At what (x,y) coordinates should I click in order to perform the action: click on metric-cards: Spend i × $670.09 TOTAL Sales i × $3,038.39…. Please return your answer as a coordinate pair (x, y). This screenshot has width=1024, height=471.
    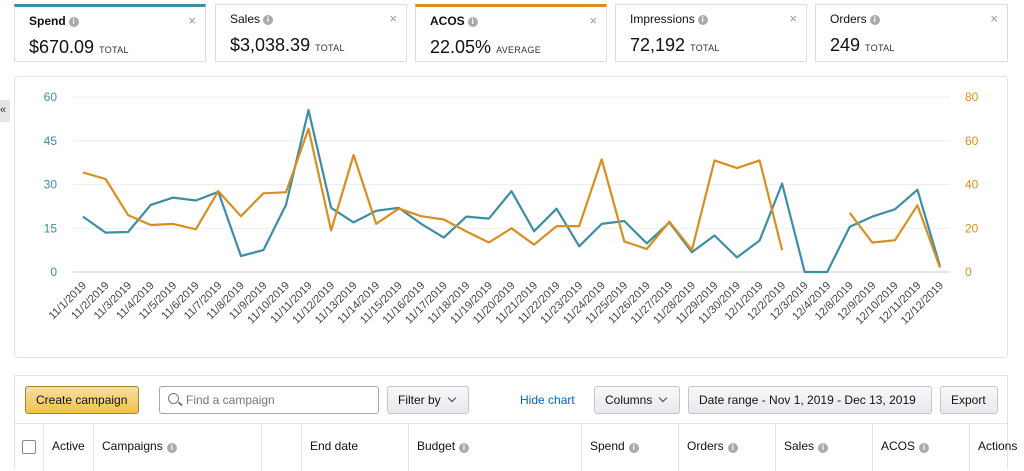
    Looking at the image, I should click on (511, 33).